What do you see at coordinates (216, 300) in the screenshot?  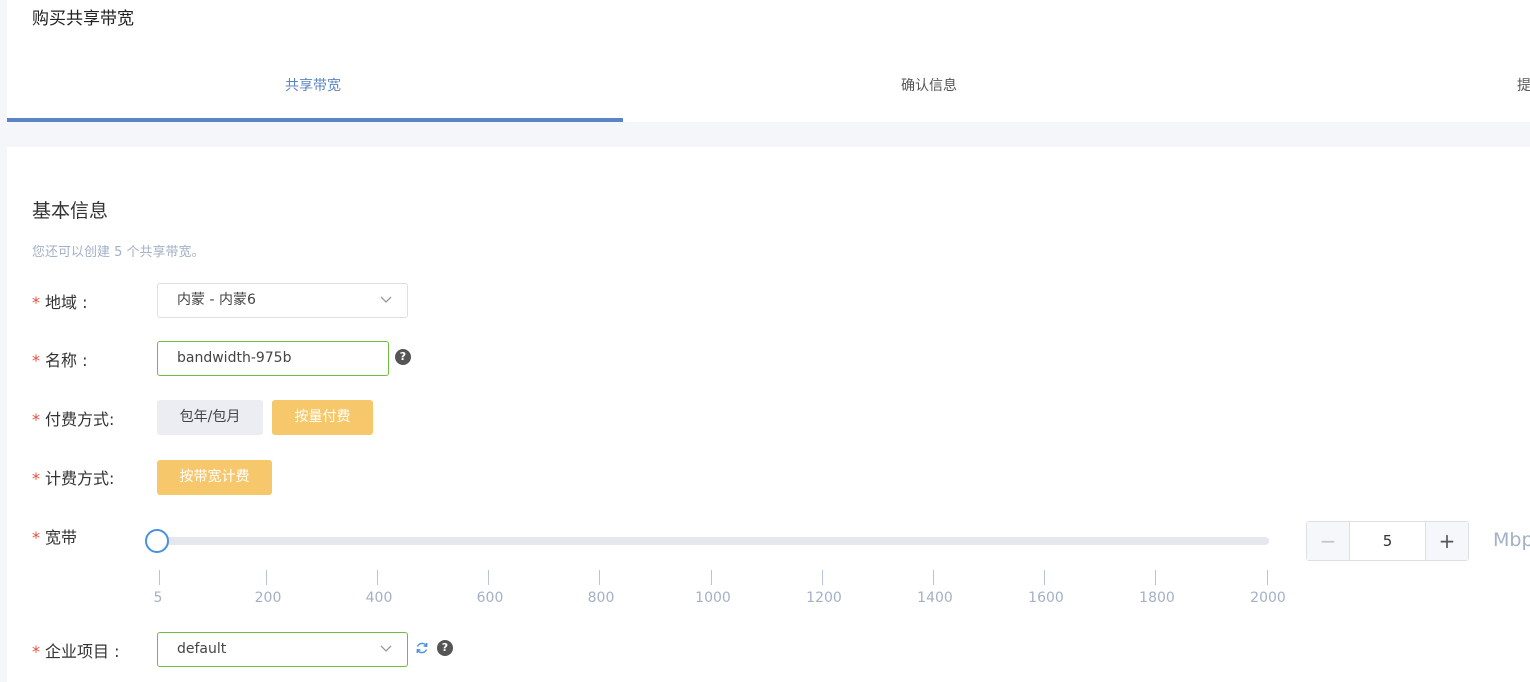 I see `region-value: 内蒙 - 内蒙6` at bounding box center [216, 300].